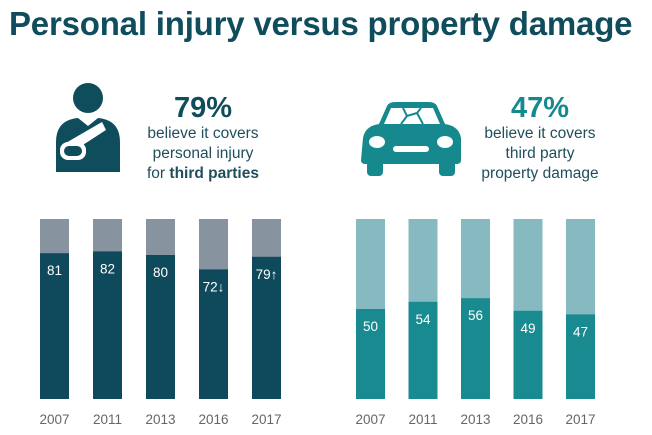 The image size is (652, 435). What do you see at coordinates (370, 326) in the screenshot?
I see `pd-value-label-2007: 50` at bounding box center [370, 326].